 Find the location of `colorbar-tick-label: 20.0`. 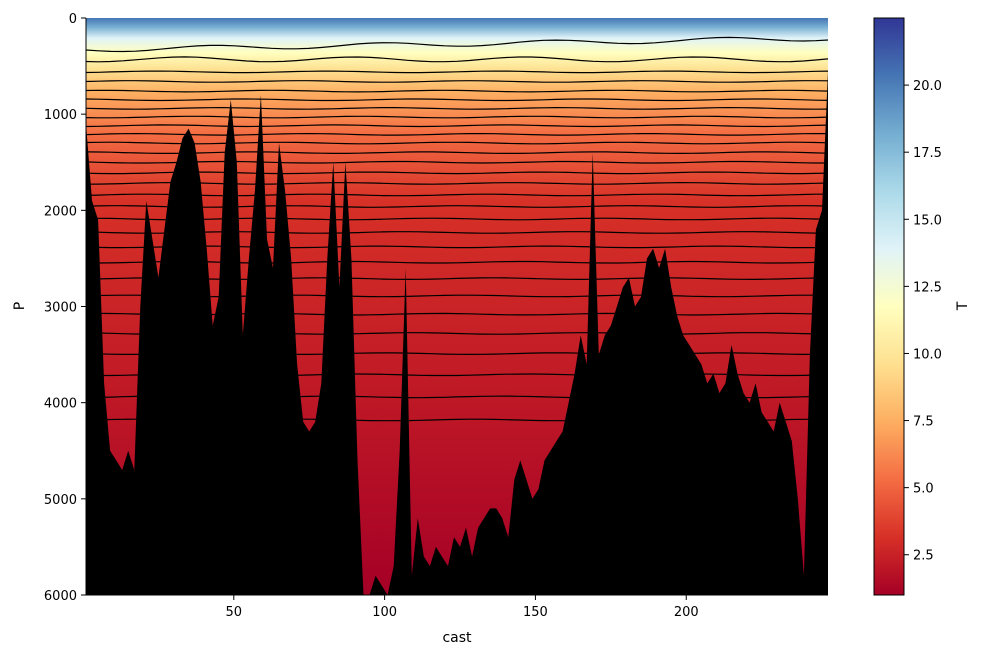

colorbar-tick-label: 20.0 is located at coordinates (927, 86).